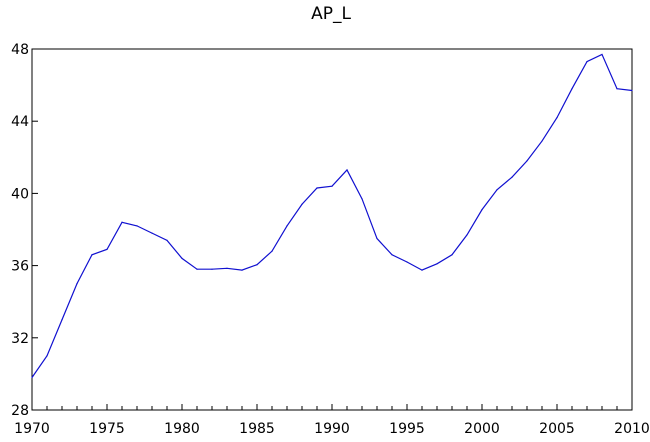 This screenshot has width=650, height=442. What do you see at coordinates (20, 339) in the screenshot?
I see `y-tick-label: 32` at bounding box center [20, 339].